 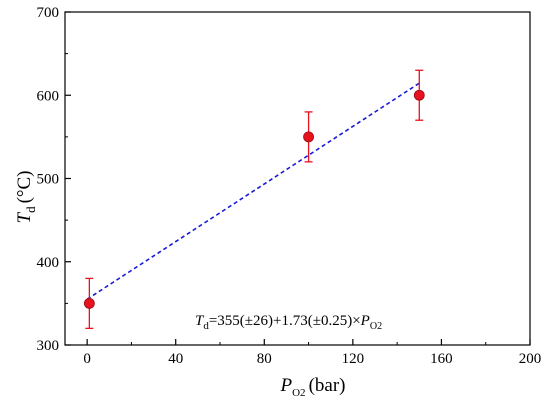 What do you see at coordinates (26, 196) in the screenshot?
I see `y-axis-label: Td(°C)` at bounding box center [26, 196].